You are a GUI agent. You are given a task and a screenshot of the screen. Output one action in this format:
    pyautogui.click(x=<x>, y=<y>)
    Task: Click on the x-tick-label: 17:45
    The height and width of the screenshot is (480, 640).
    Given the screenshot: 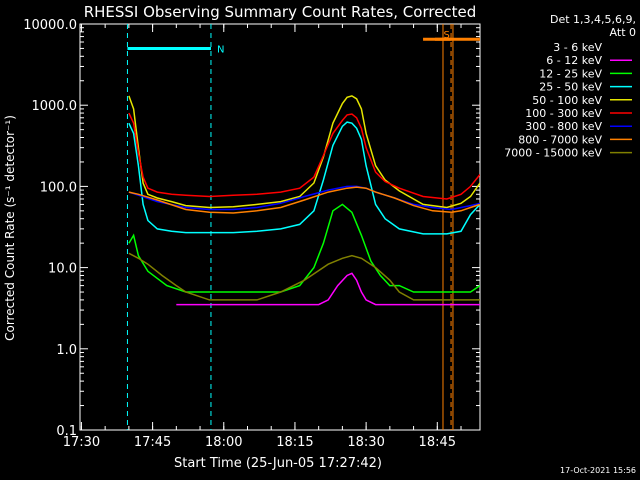 What is the action you would take?
    pyautogui.click(x=152, y=442)
    